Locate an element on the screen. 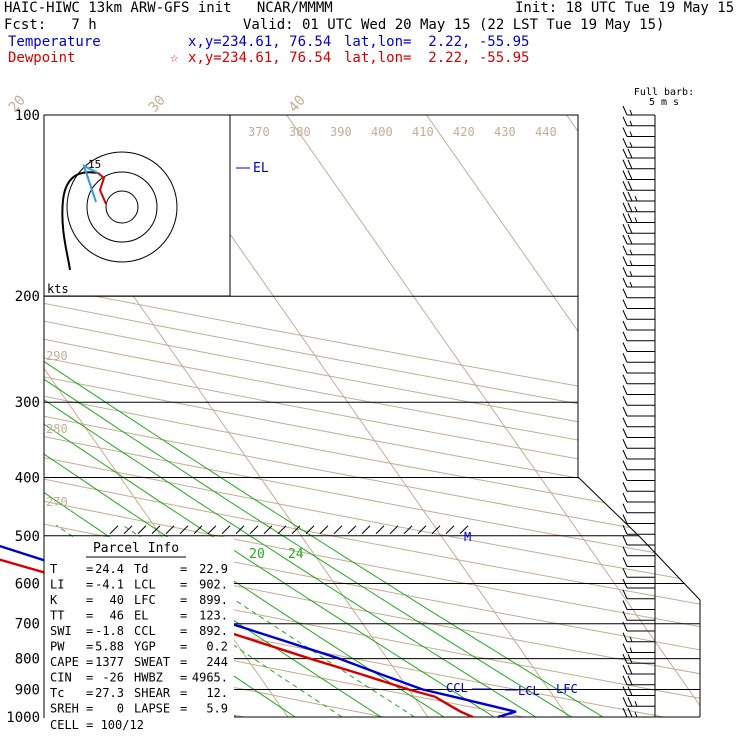 This screenshot has width=740, height=740. parcel-row-label: LCL is located at coordinates (145, 585).